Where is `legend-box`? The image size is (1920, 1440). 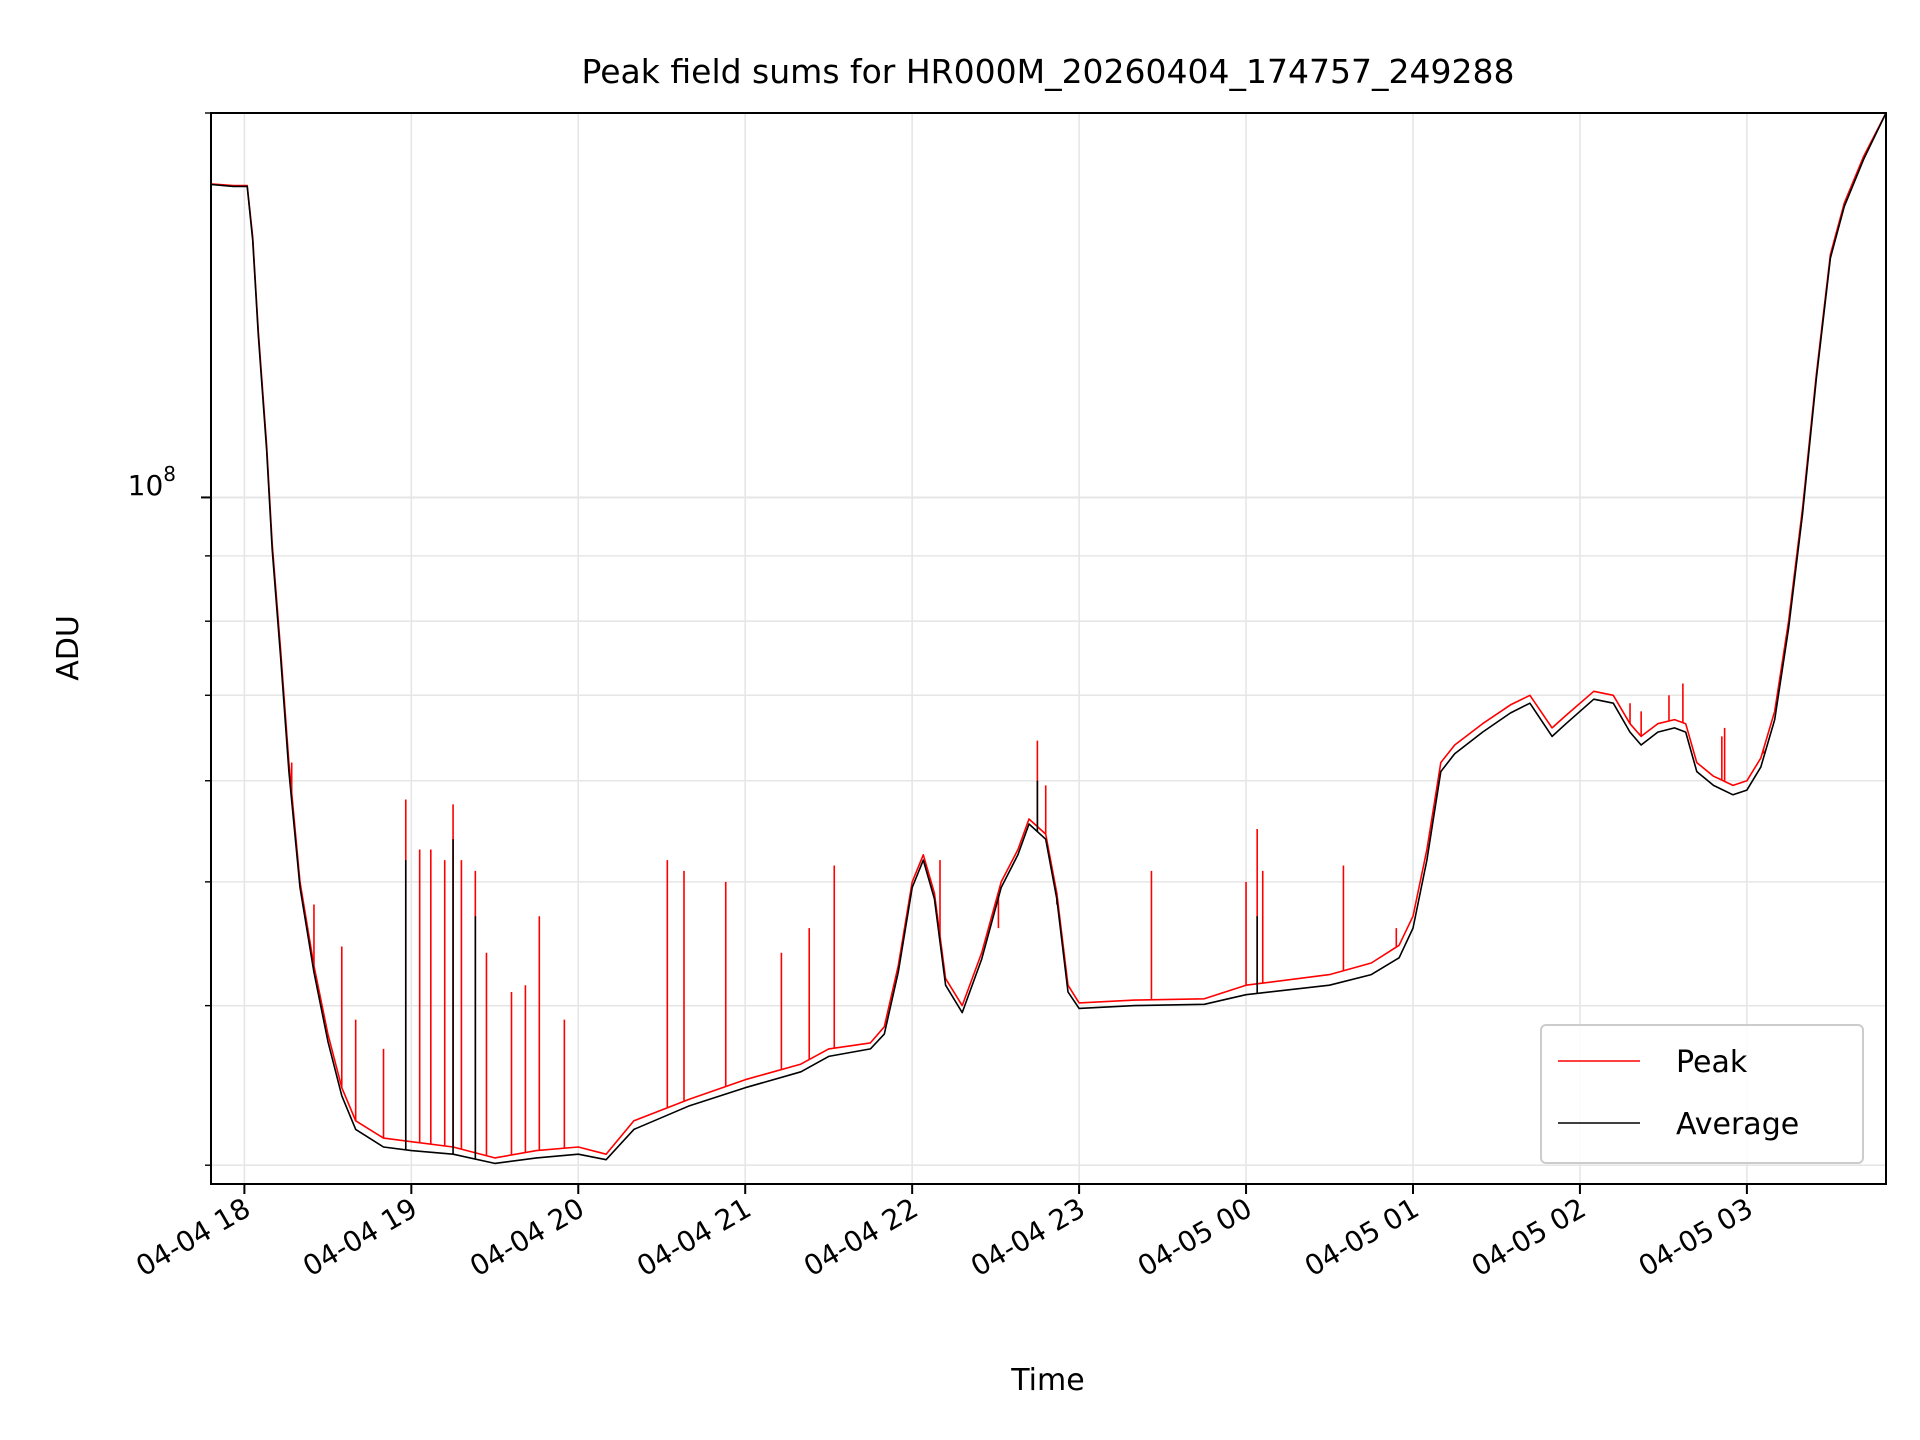
legend-box is located at coordinates (1702, 1094).